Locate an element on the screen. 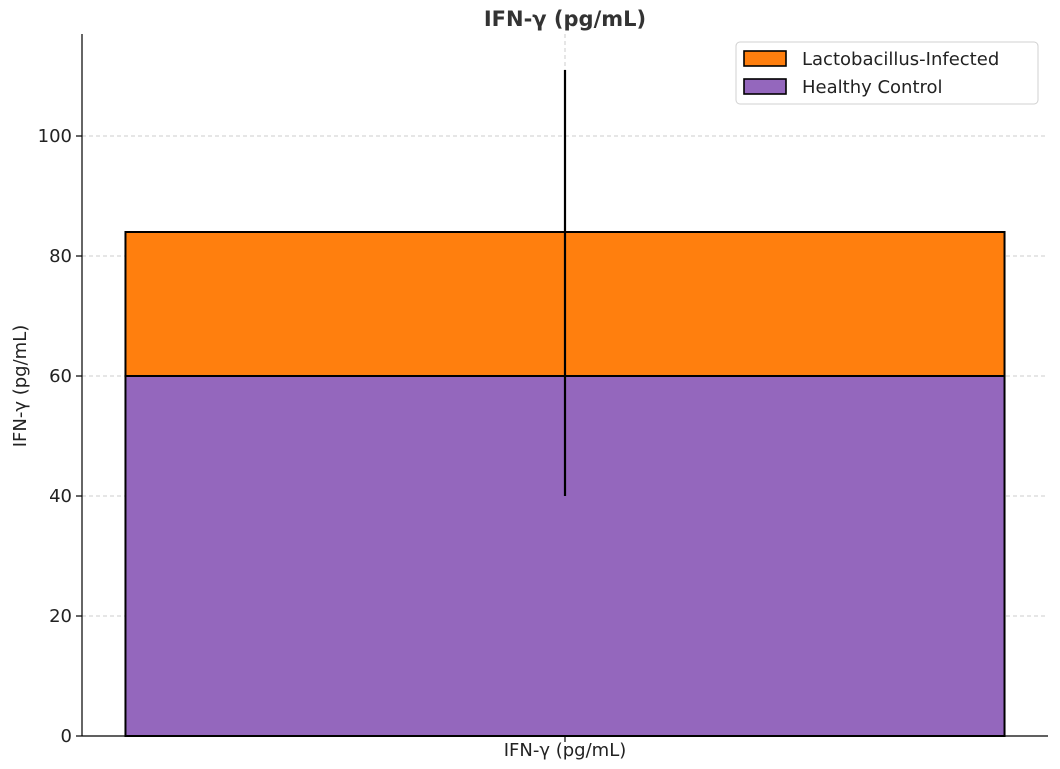  chart-title: IFN-γ (pg/mL) is located at coordinates (565, 19).